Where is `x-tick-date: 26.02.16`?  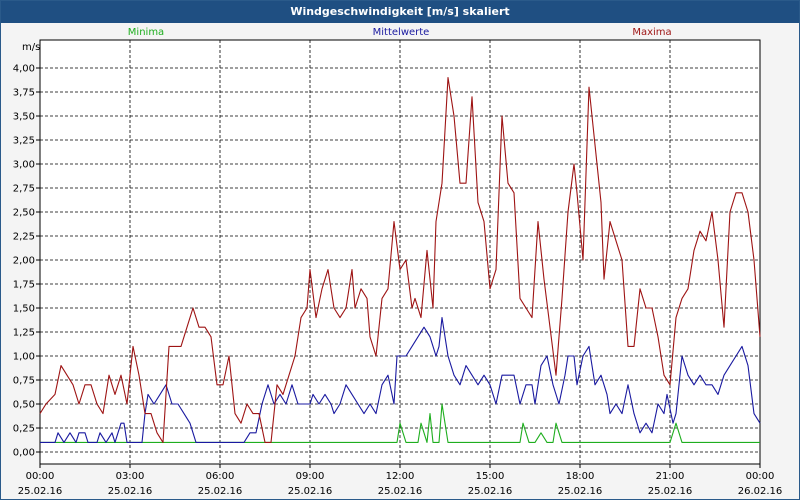
x-tick-date: 26.02.16 is located at coordinates (760, 491).